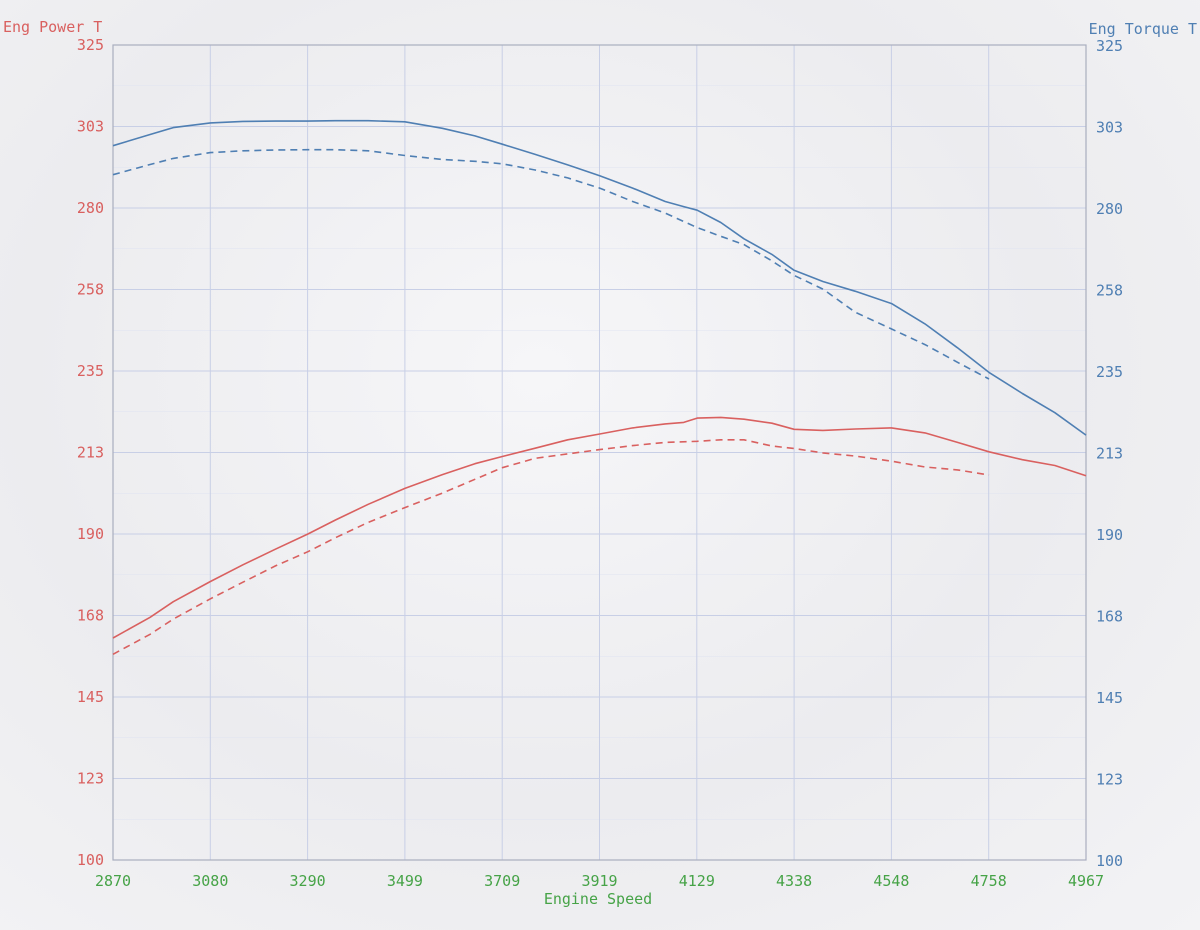 This screenshot has width=1200, height=930. What do you see at coordinates (90, 371) in the screenshot?
I see `y-left-tick-label: 235` at bounding box center [90, 371].